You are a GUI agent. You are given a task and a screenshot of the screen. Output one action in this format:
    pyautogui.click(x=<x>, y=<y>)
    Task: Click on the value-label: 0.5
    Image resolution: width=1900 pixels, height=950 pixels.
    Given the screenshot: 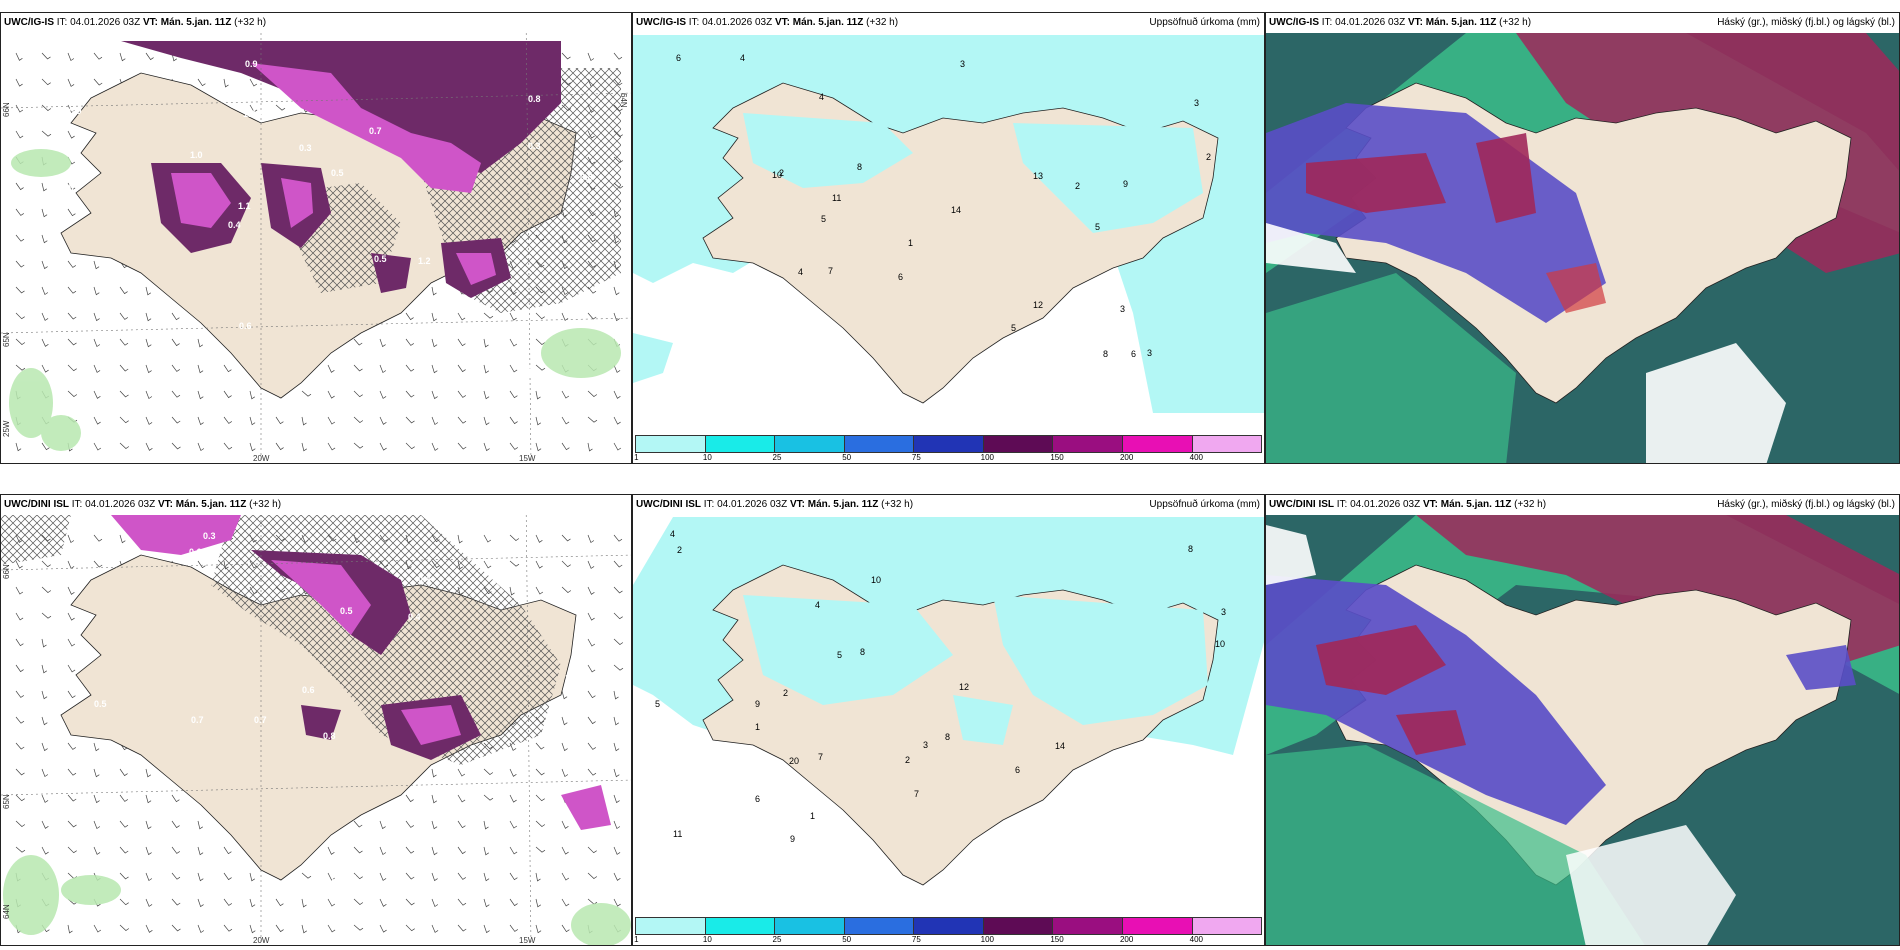 What is the action you would take?
    pyautogui.click(x=337, y=173)
    